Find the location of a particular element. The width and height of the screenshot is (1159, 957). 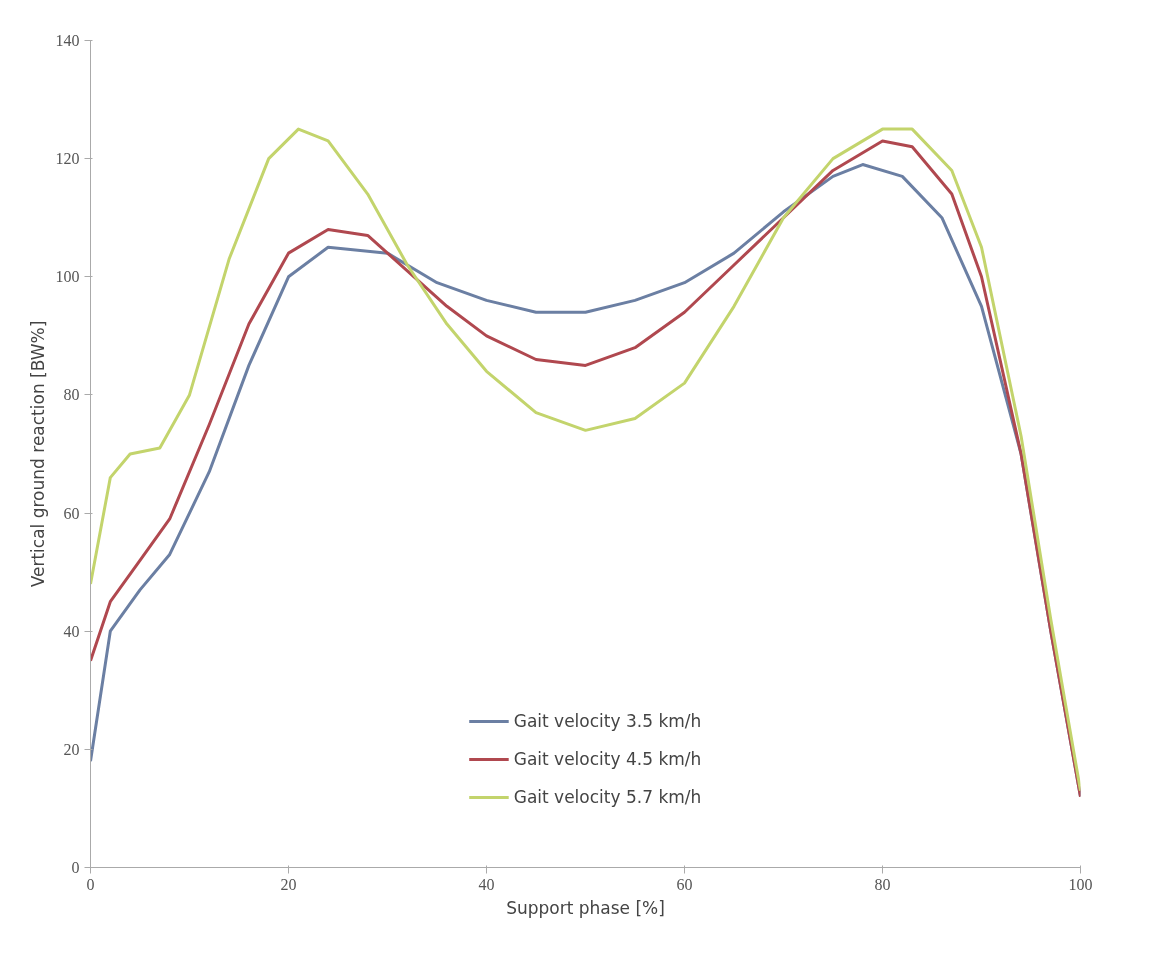

y-tick-label: 0 is located at coordinates (75, 867).